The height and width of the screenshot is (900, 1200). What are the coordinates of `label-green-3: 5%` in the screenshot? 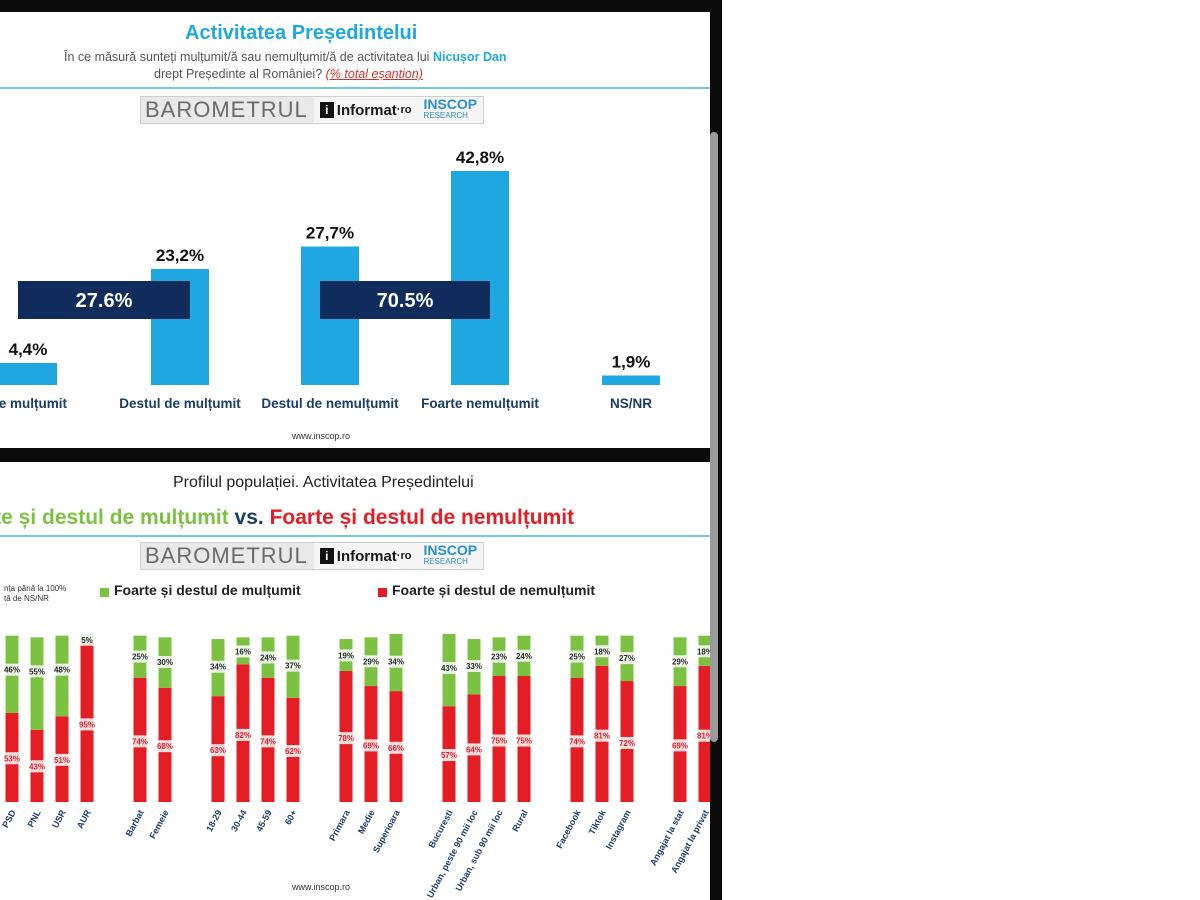 It's located at (87, 640).